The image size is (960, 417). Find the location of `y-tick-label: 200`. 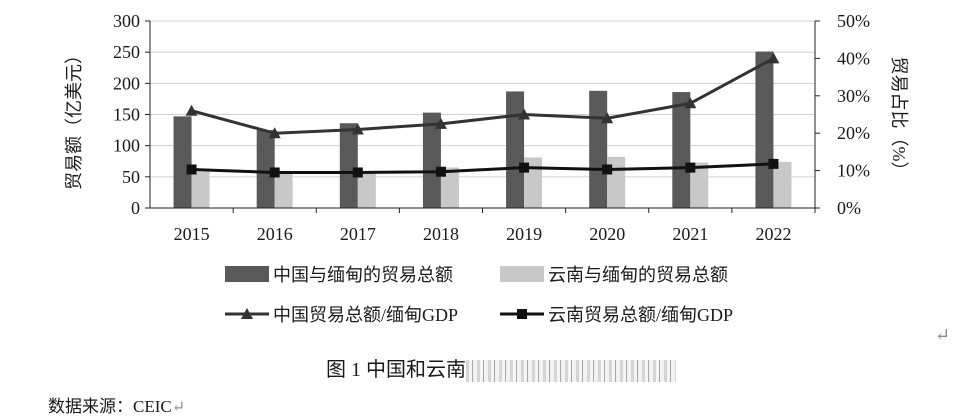

y-tick-label: 200 is located at coordinates (126, 83).